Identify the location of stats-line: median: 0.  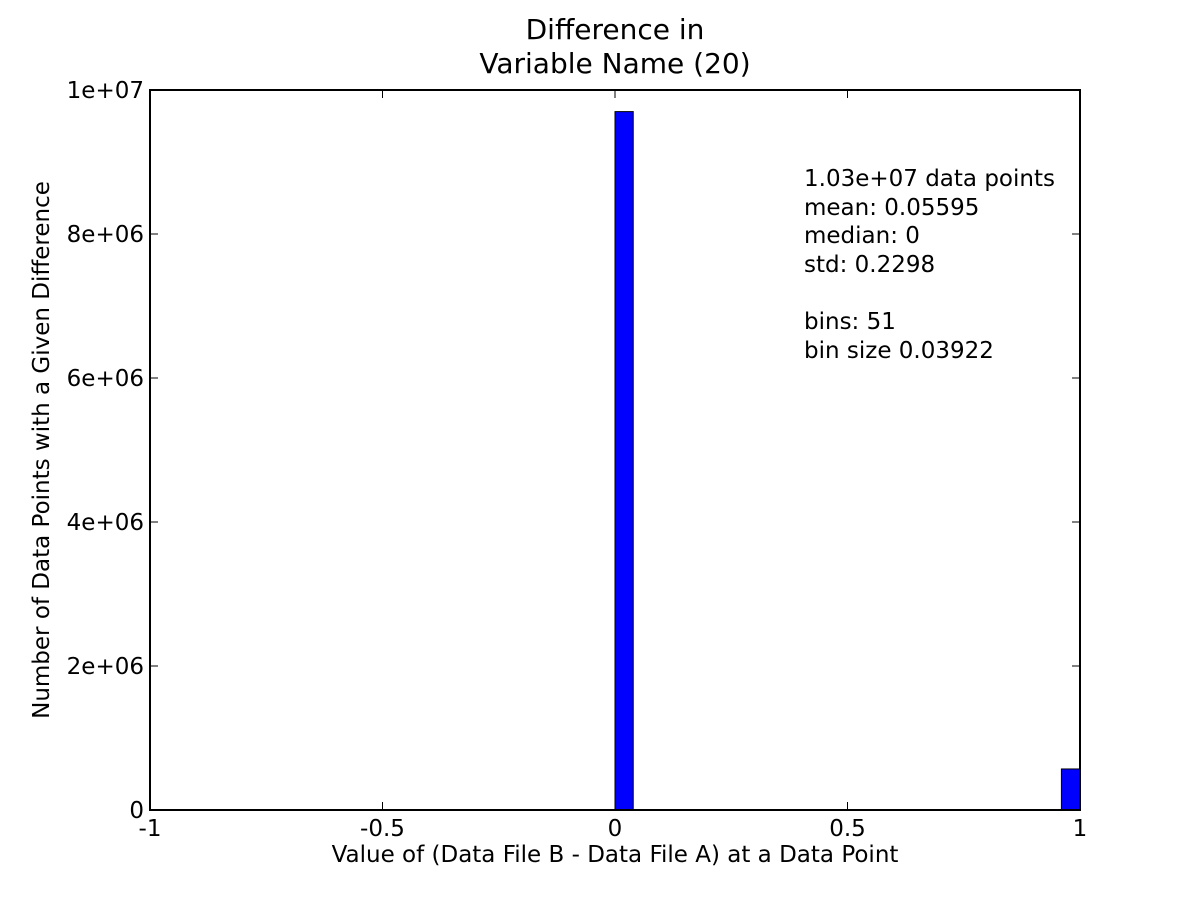
(862, 236).